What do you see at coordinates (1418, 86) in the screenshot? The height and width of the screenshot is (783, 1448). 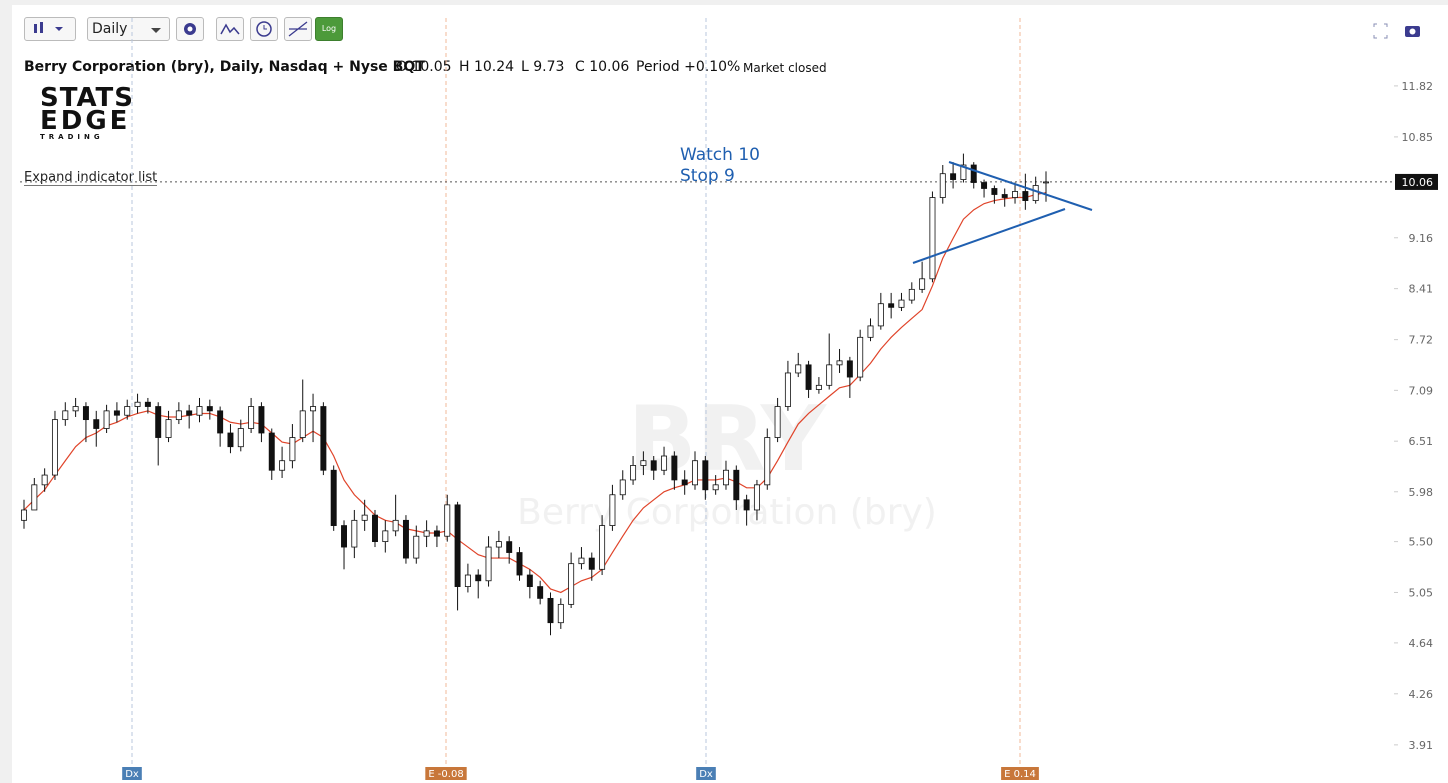 I see `y-tick-label: 11.82` at bounding box center [1418, 86].